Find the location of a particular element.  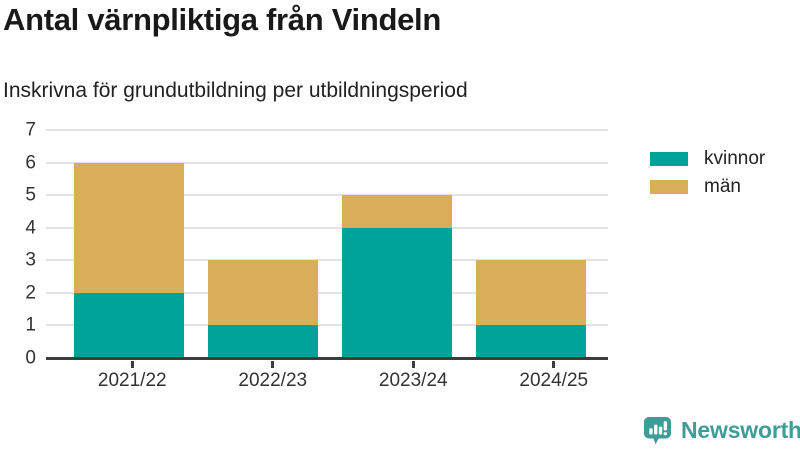

y-axis-label: 5 is located at coordinates (30, 195).